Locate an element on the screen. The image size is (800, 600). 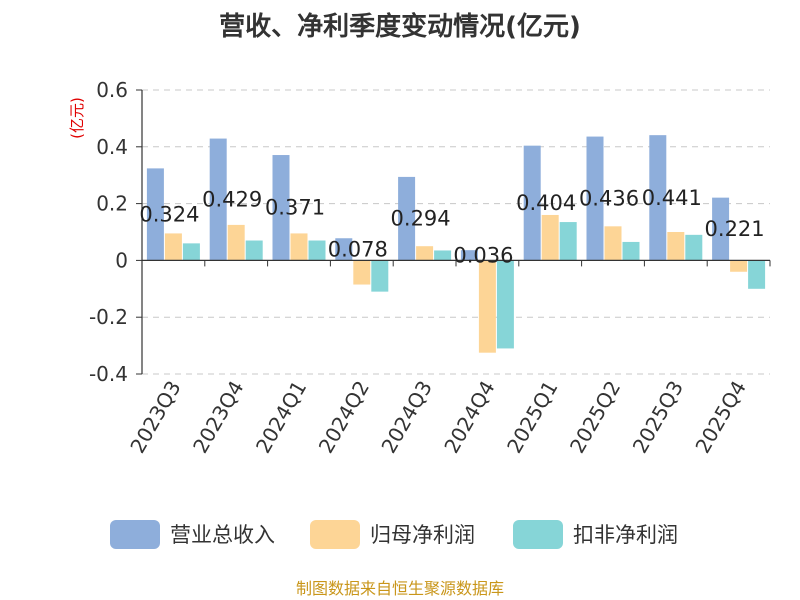
x-tick-label: 2024Q4 is located at coordinates (469, 417).